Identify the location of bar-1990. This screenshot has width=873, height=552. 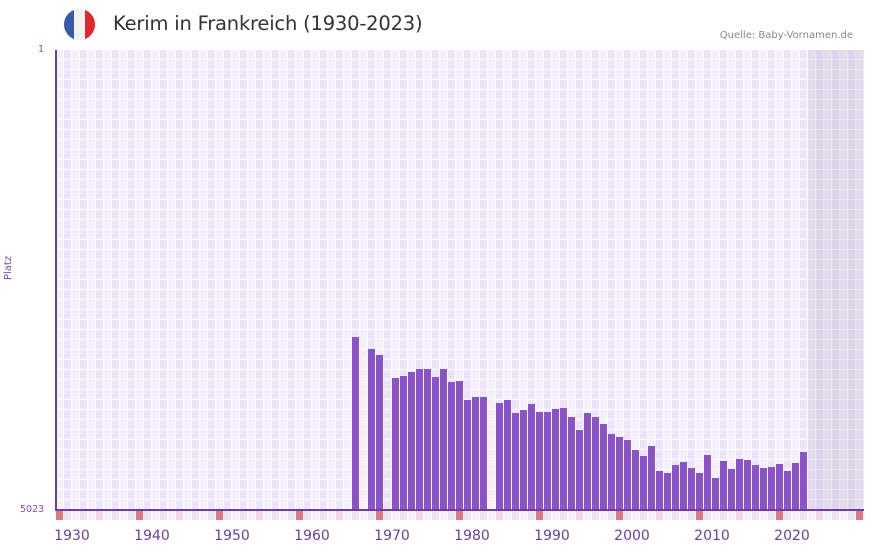
(539, 461).